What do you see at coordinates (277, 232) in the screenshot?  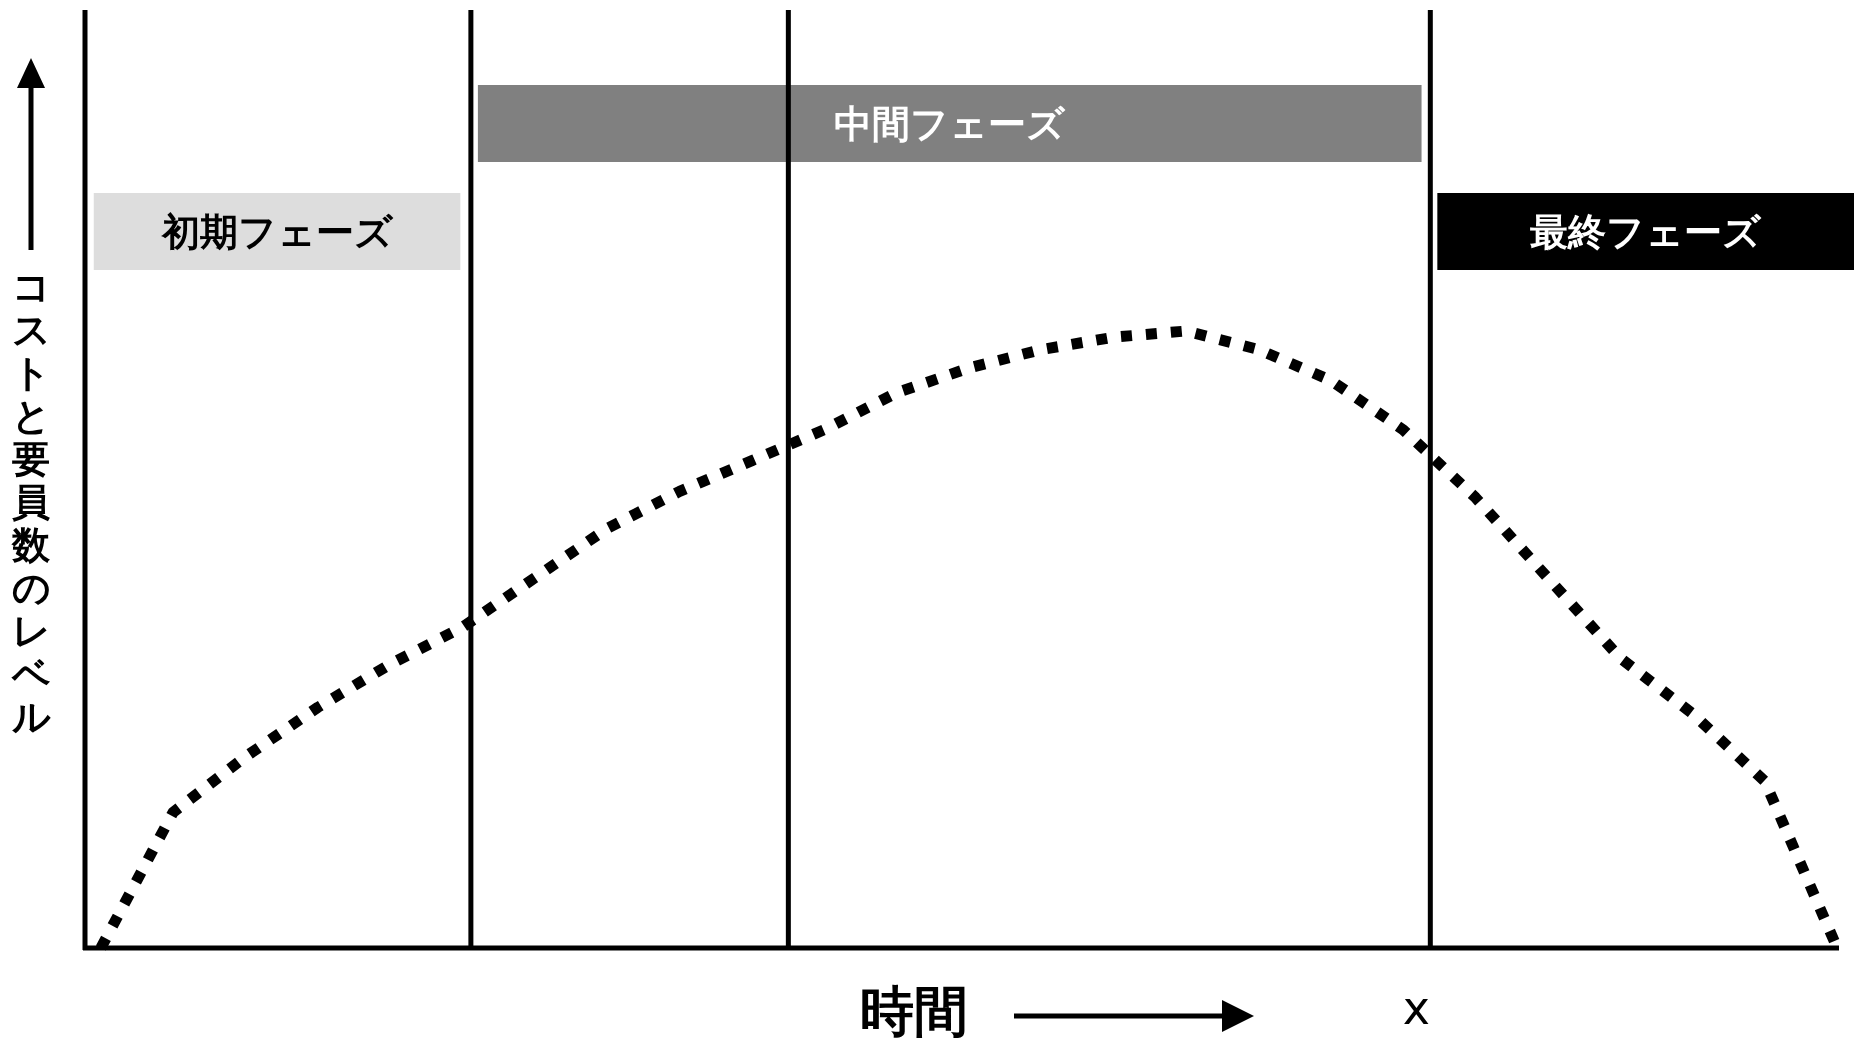 I see `text: 初期フェーズ` at bounding box center [277, 232].